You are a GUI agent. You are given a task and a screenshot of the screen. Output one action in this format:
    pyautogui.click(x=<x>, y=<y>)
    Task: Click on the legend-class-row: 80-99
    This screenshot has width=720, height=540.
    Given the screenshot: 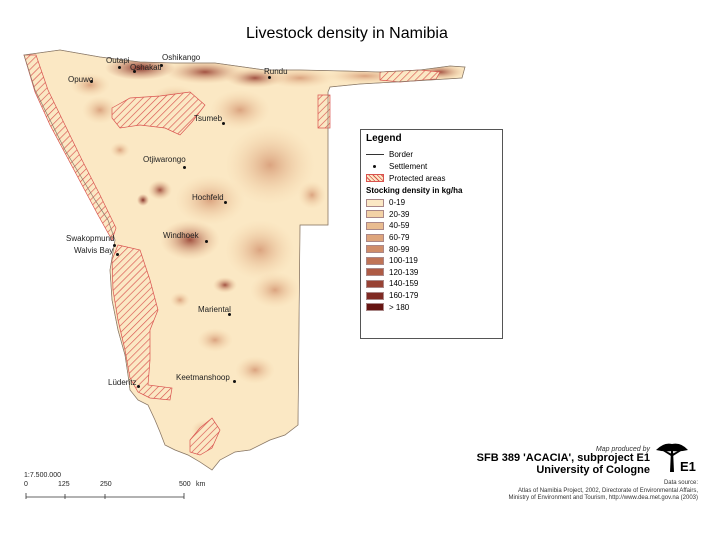 What is the action you would take?
    pyautogui.click(x=431, y=249)
    